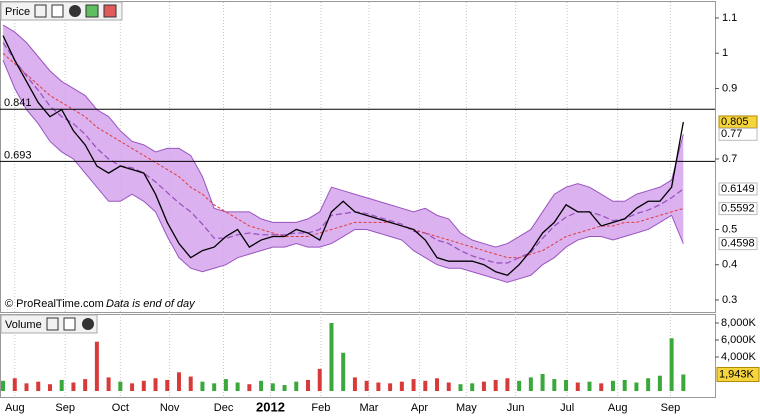  I want to click on horizontal-line-label: 0.841, so click(18, 103).